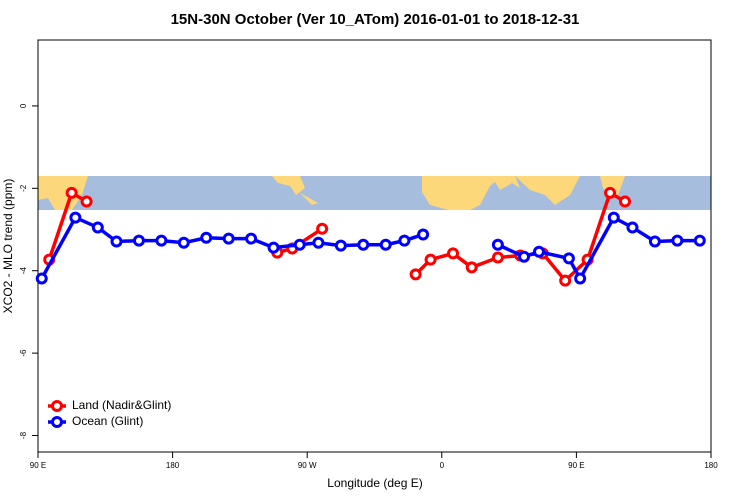  I want to click on y-tick-label: 0, so click(23, 105).